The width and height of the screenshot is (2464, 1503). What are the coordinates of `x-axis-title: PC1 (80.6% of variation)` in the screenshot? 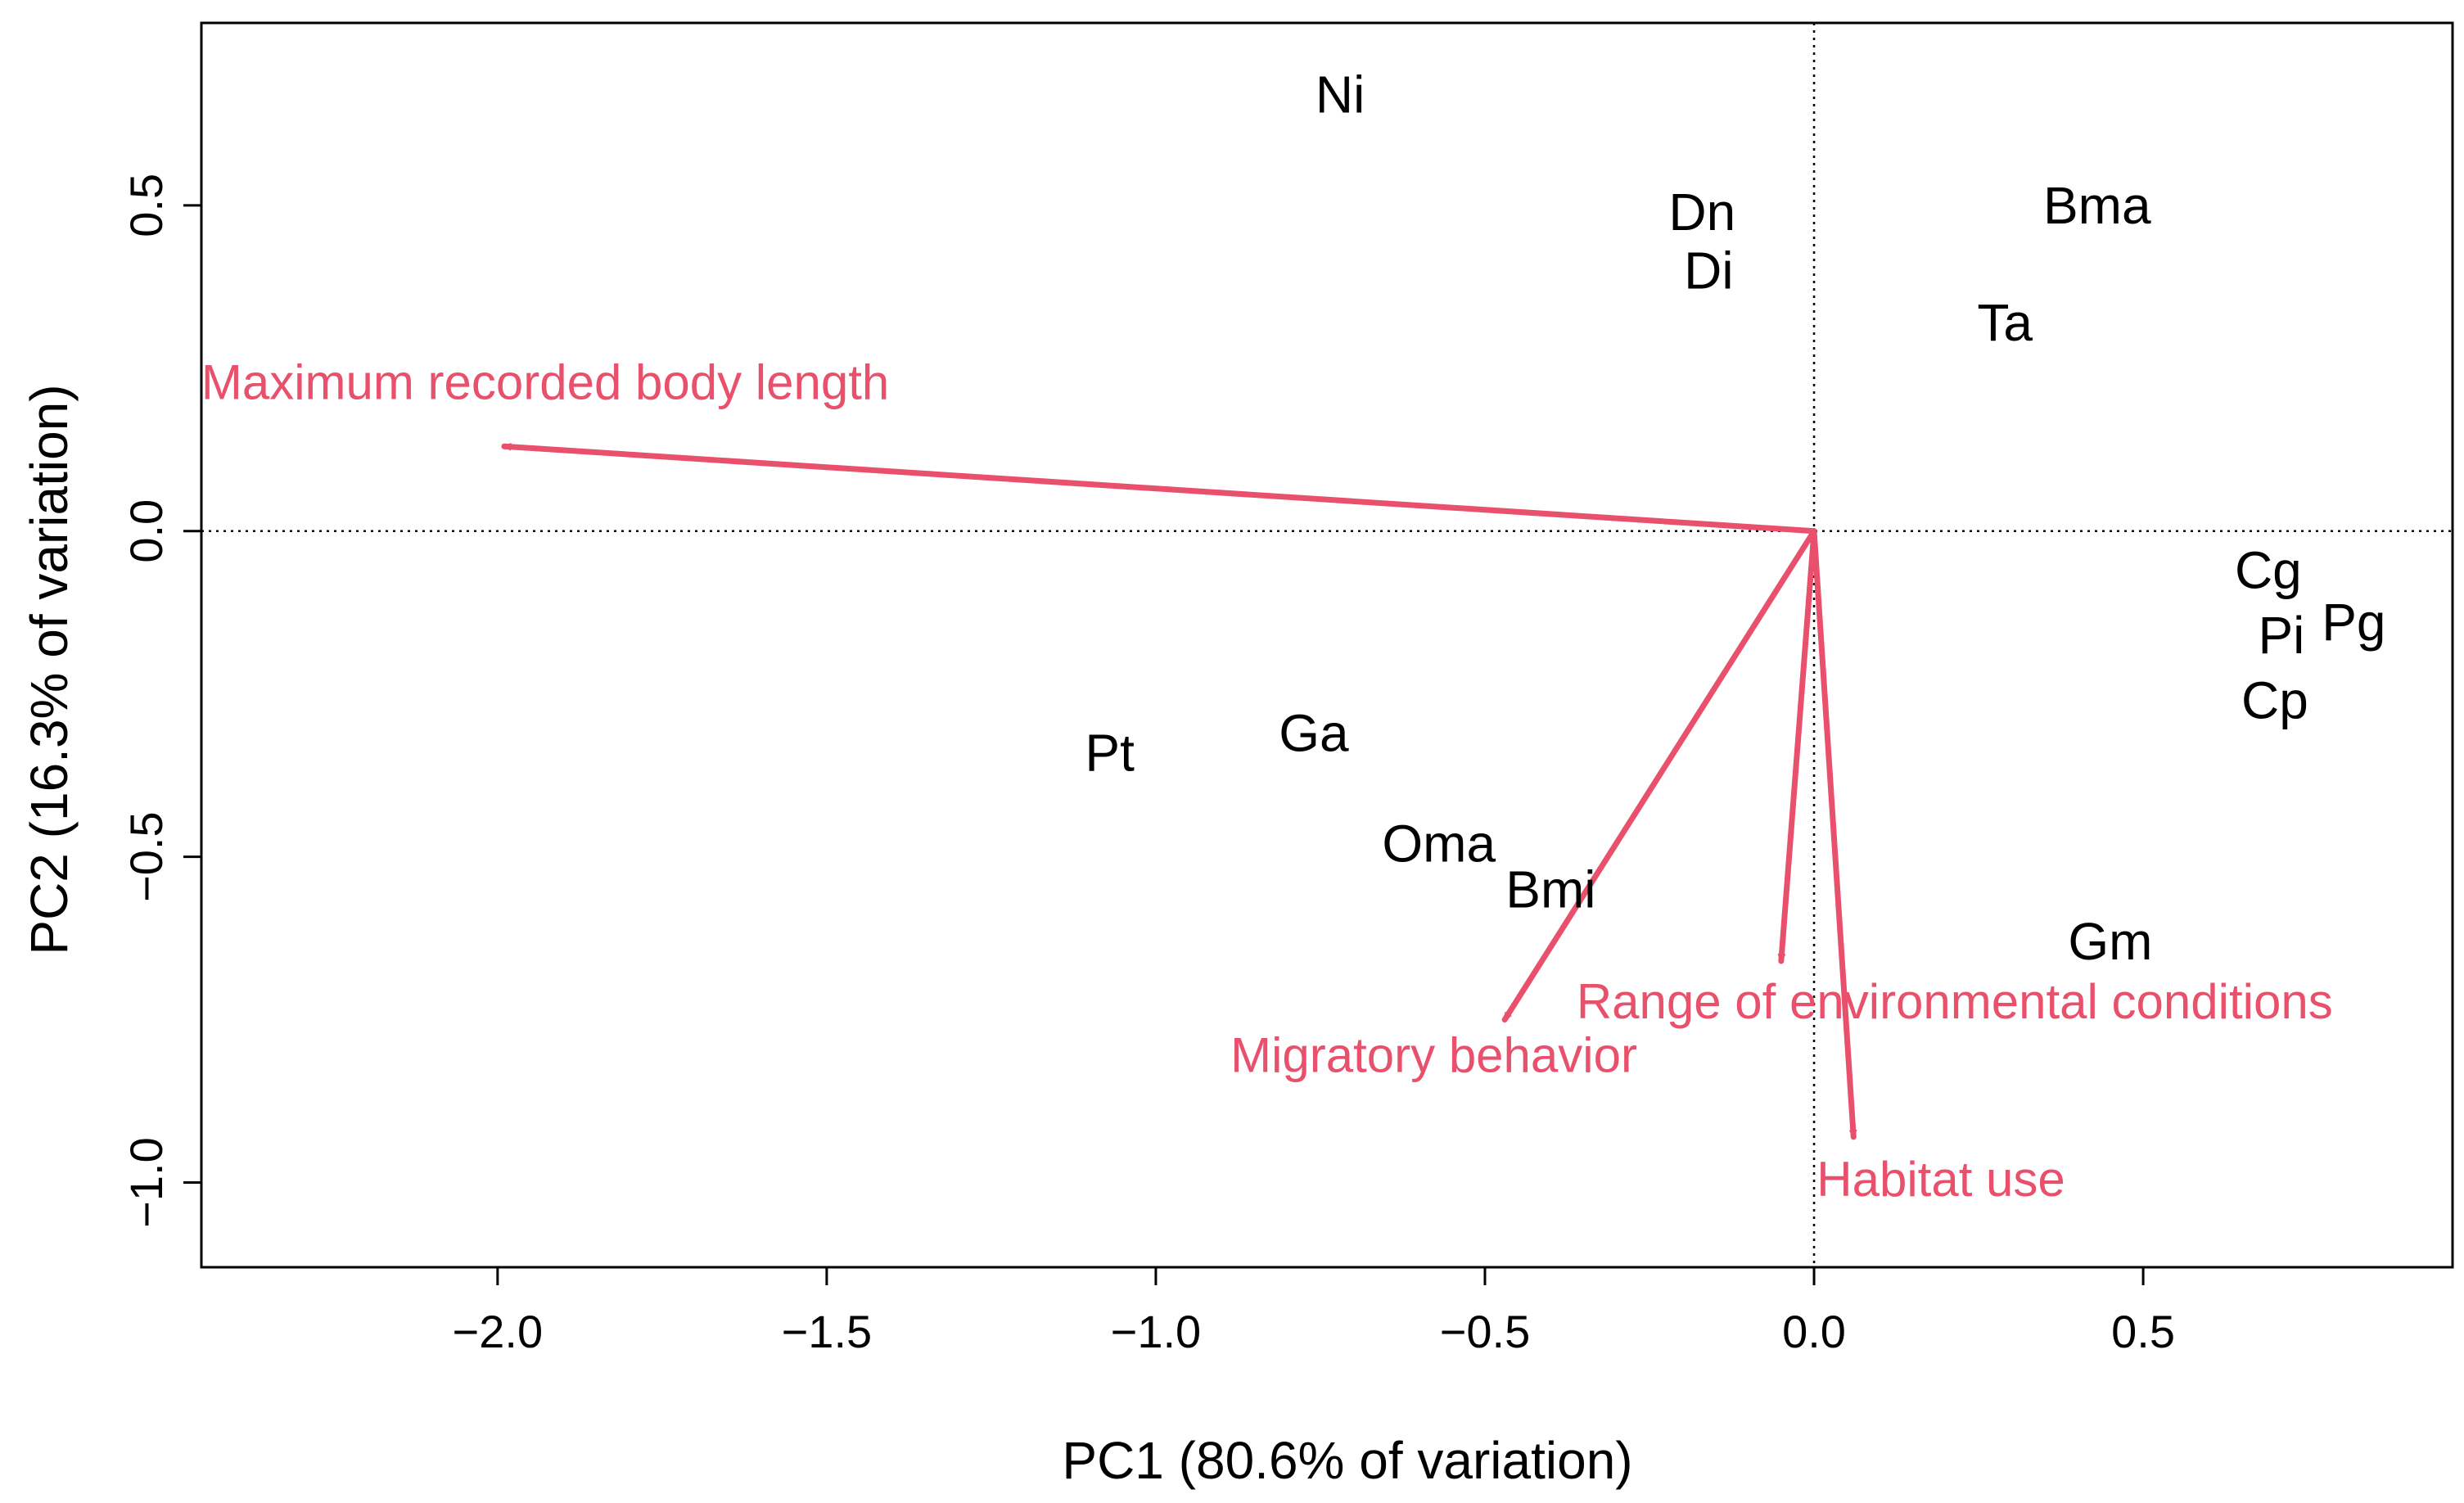 It's located at (1347, 1460).